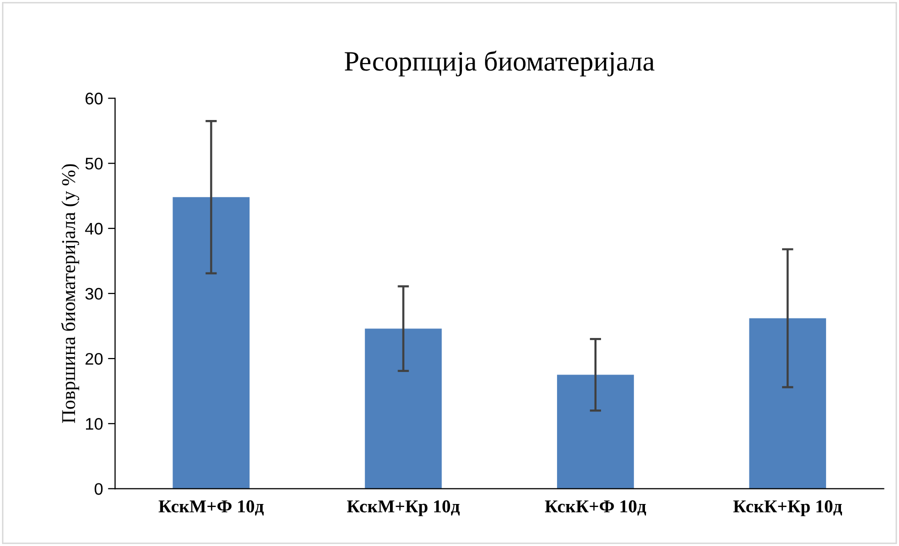 The height and width of the screenshot is (546, 899). What do you see at coordinates (403, 508) in the screenshot?
I see `x-tick-label: КскМ+Кр 10д` at bounding box center [403, 508].